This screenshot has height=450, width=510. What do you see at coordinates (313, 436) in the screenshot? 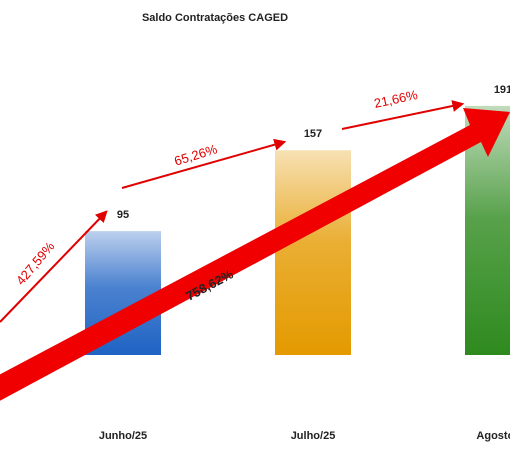
I see `x-tick-label: Julho/25` at bounding box center [313, 436].